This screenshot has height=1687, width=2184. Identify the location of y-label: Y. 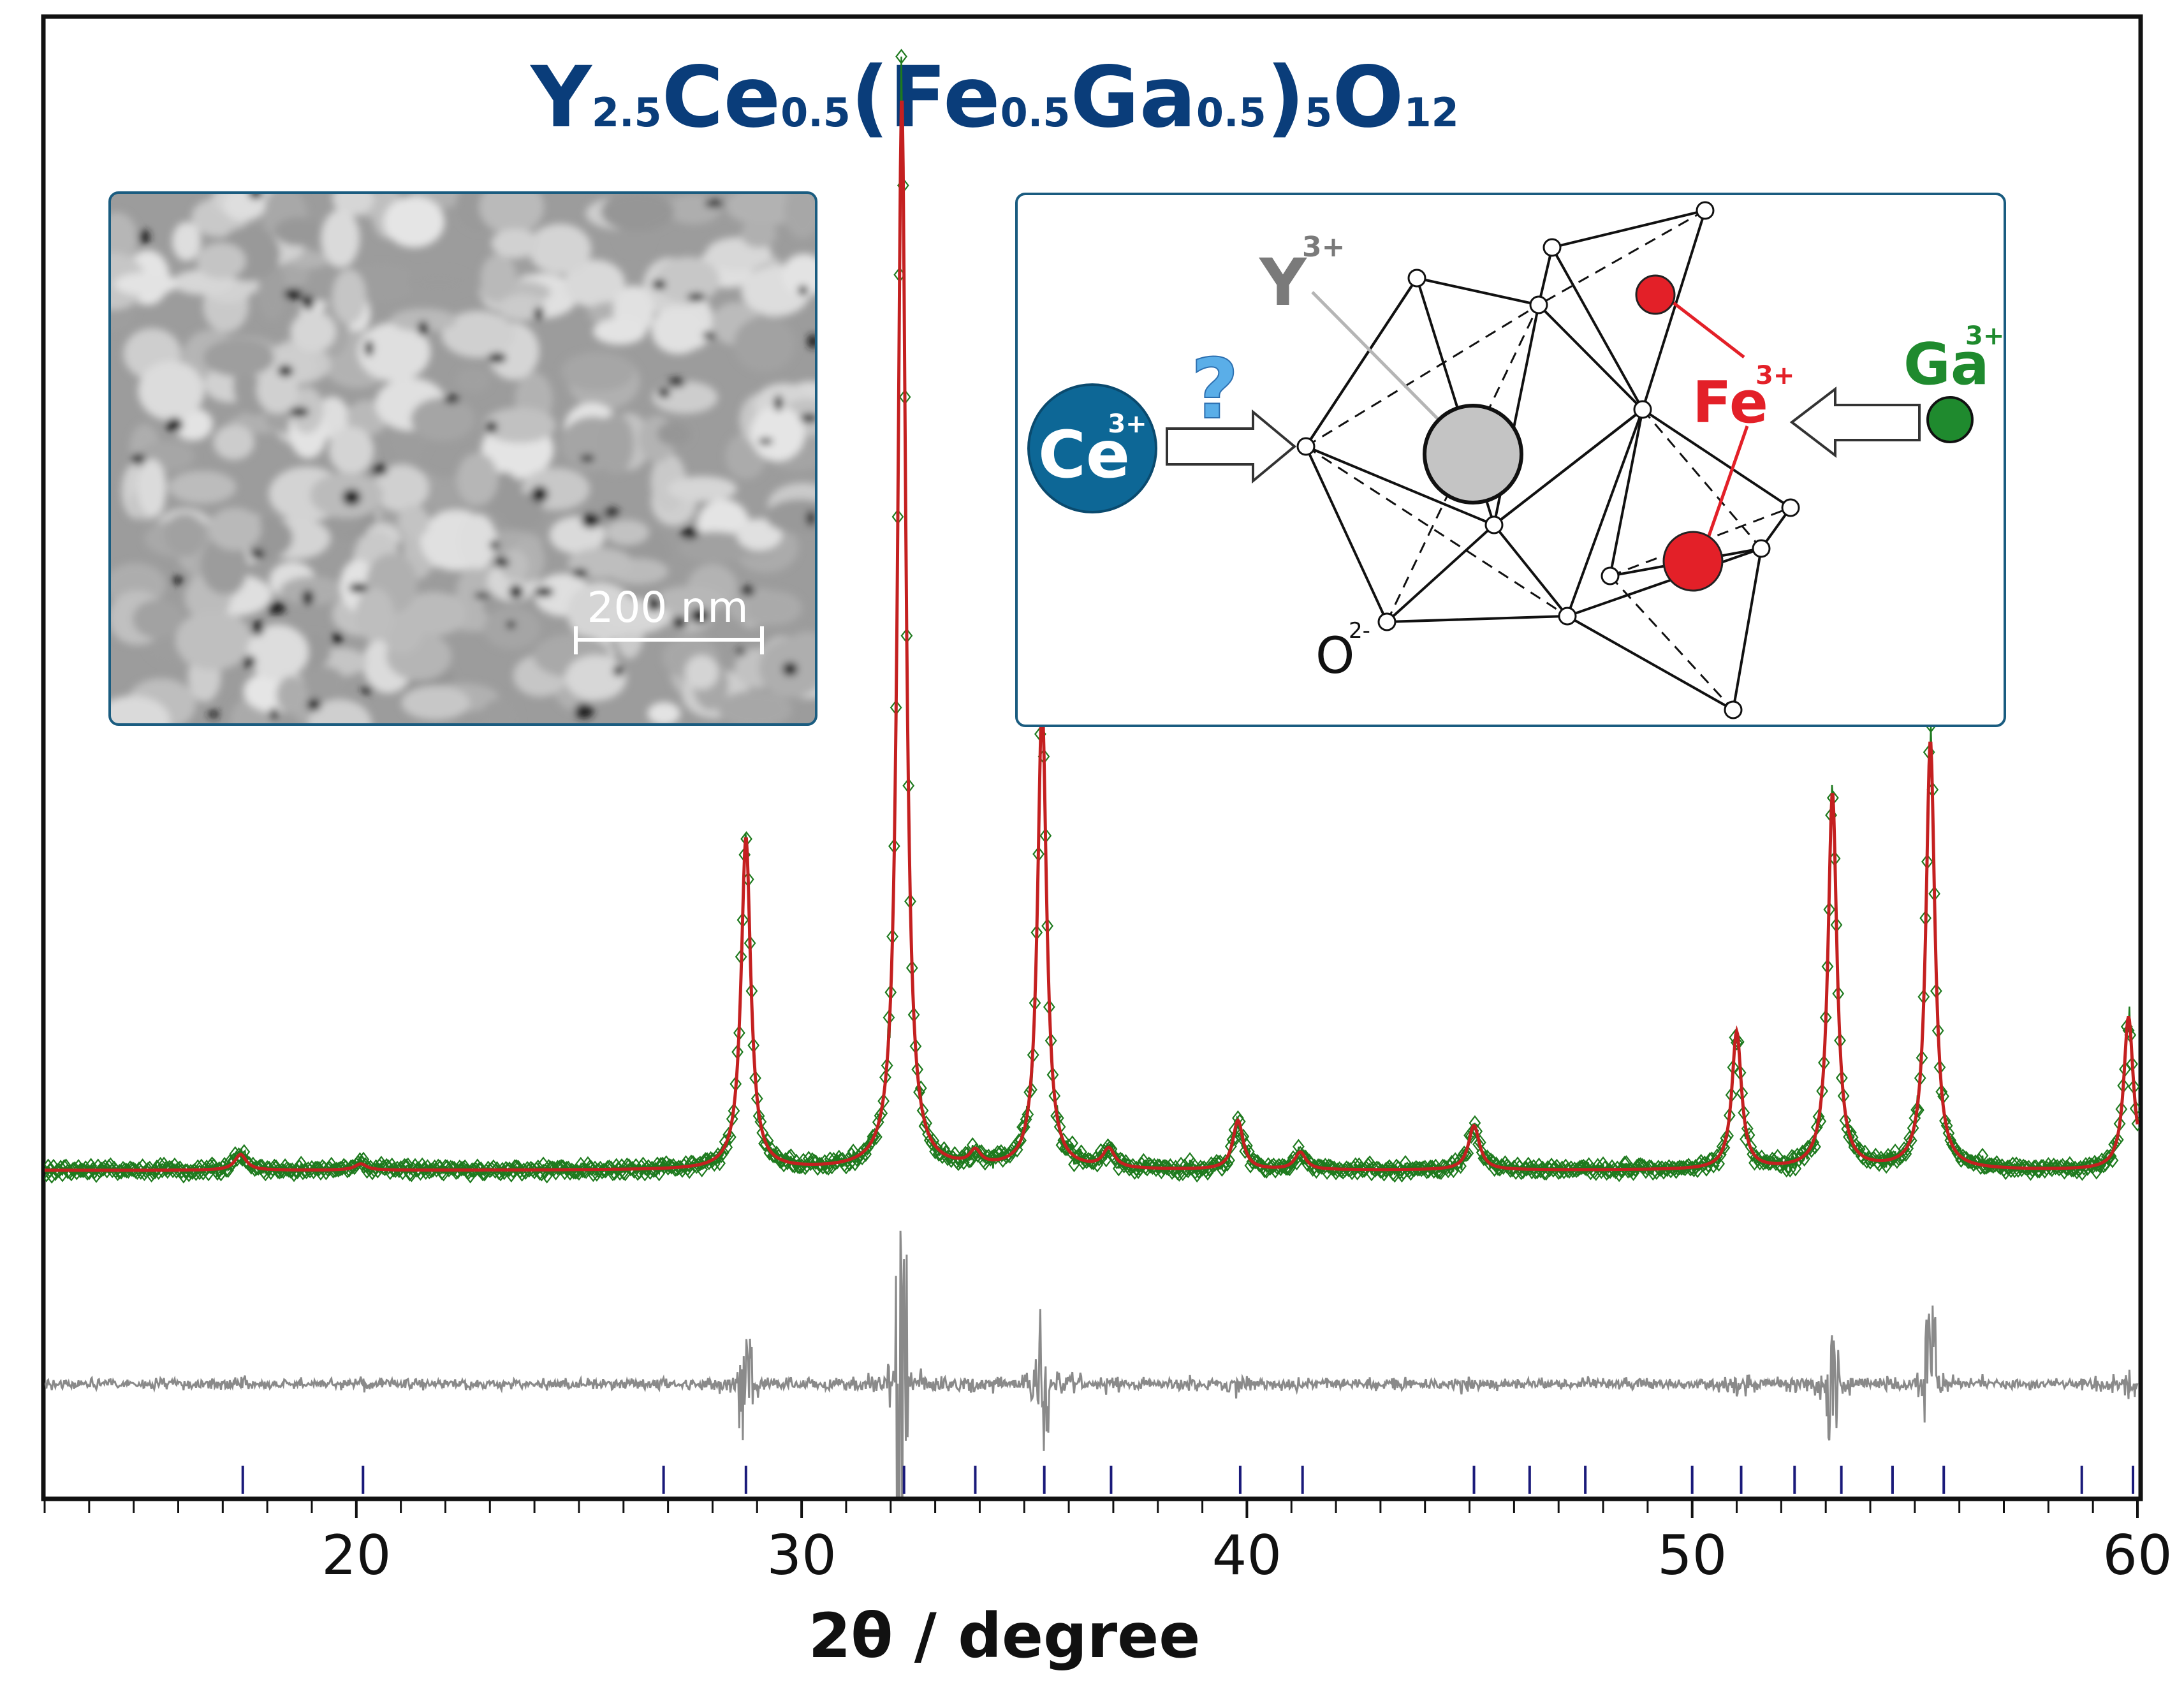
(1283, 283).